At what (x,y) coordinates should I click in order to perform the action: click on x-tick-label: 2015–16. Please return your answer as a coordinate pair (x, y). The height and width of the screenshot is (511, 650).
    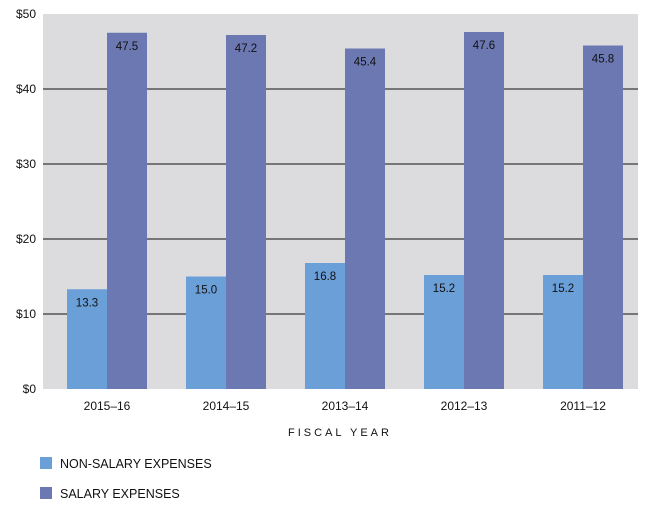
    Looking at the image, I should click on (107, 406).